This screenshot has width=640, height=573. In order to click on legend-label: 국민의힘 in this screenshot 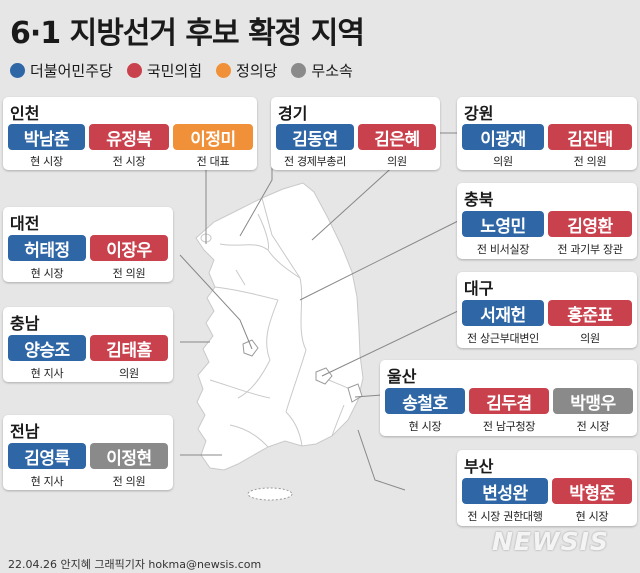, I will do `click(174, 71)`.